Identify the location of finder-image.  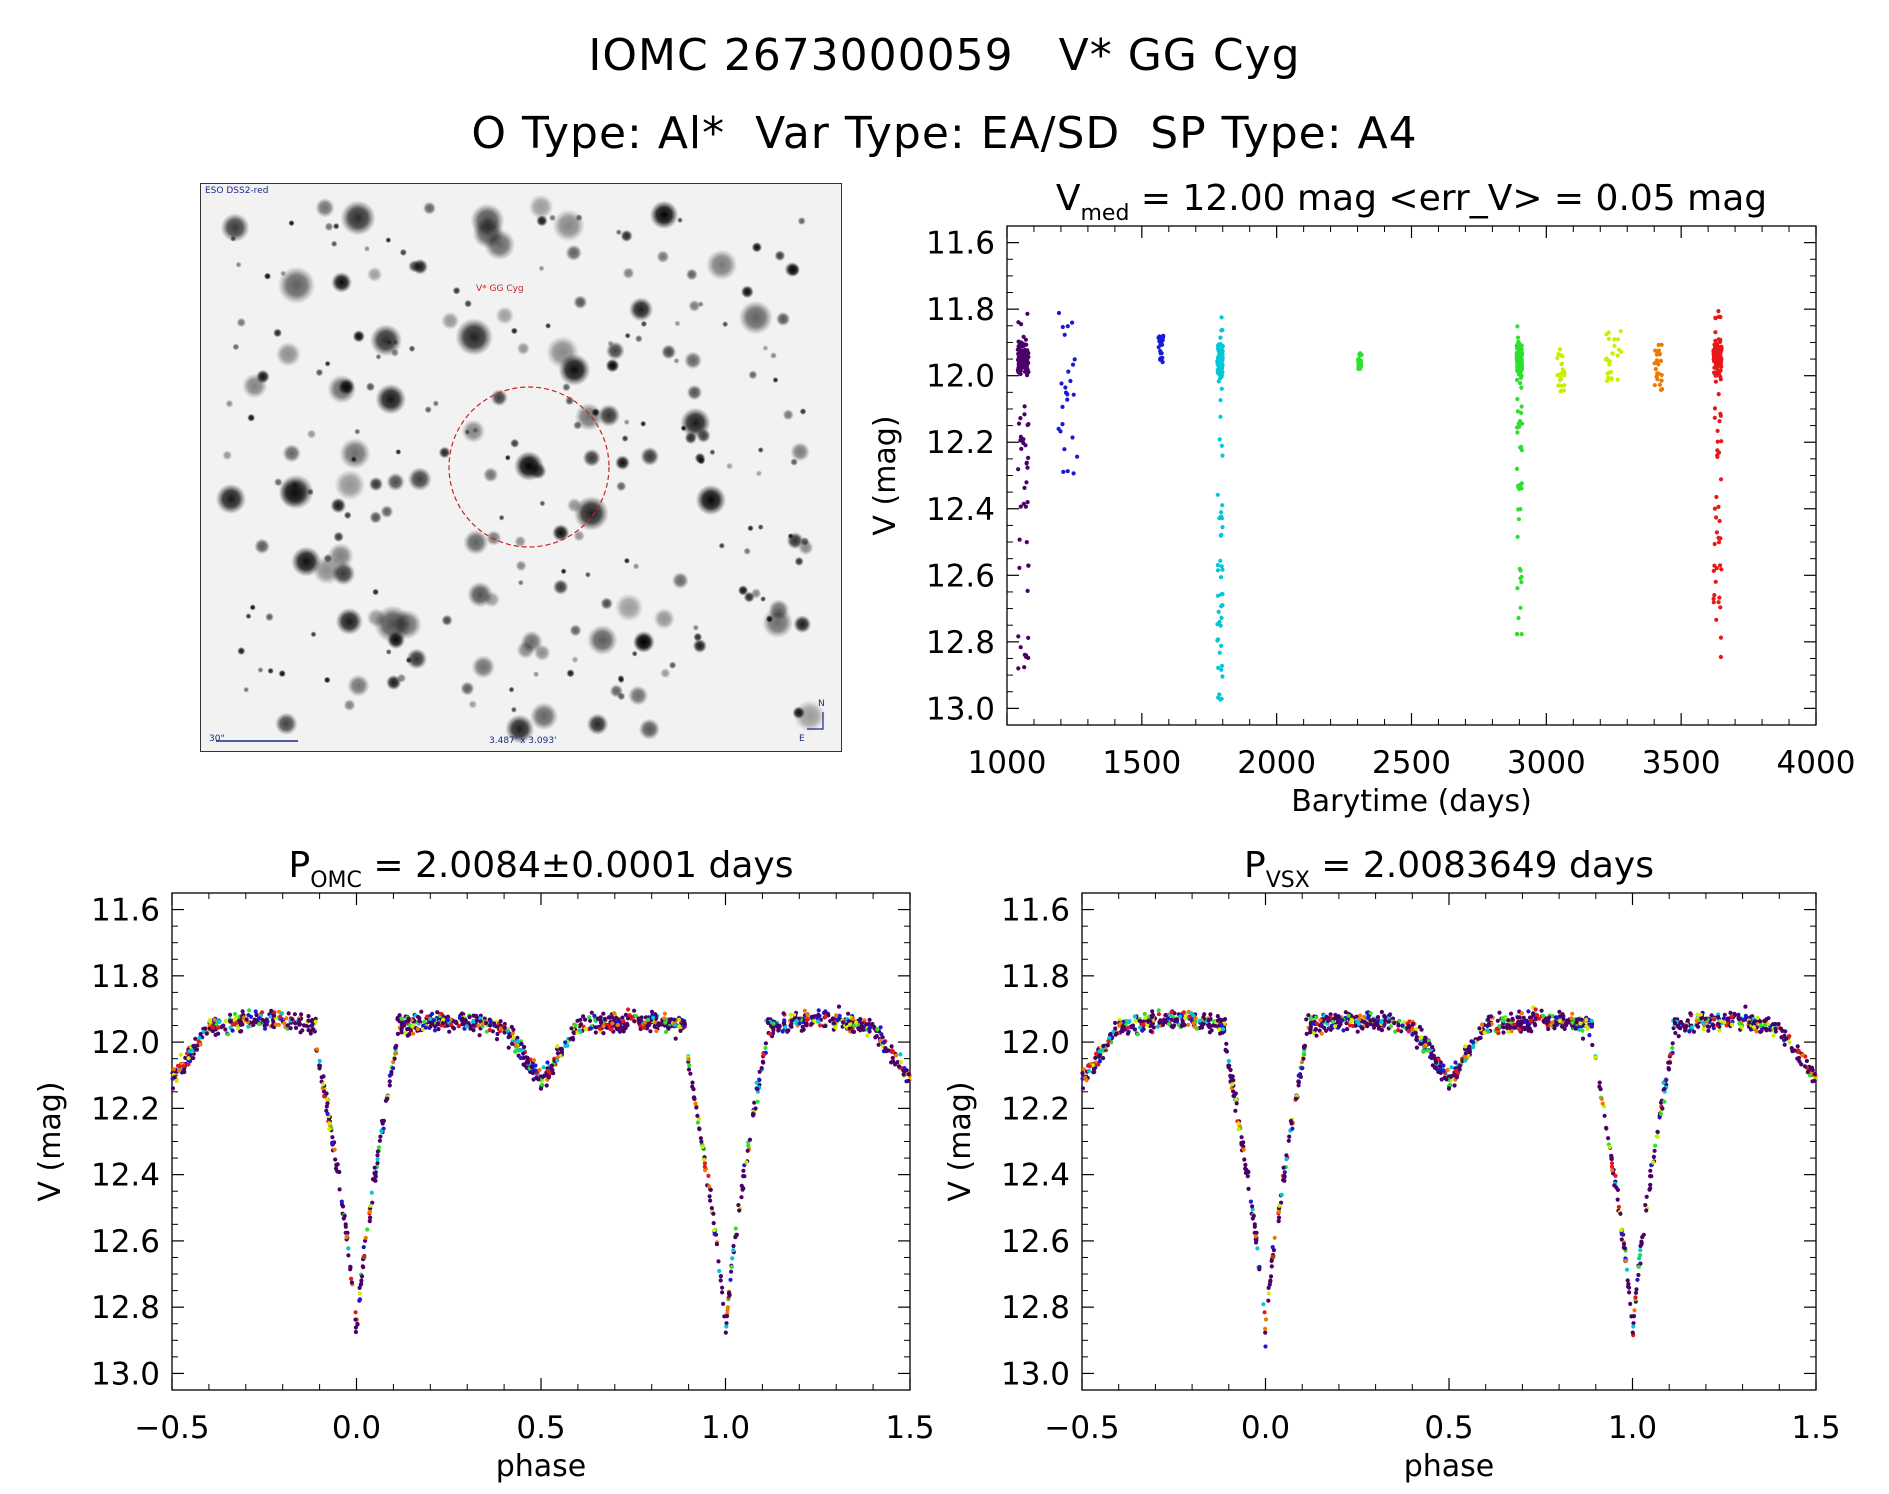
(520, 469).